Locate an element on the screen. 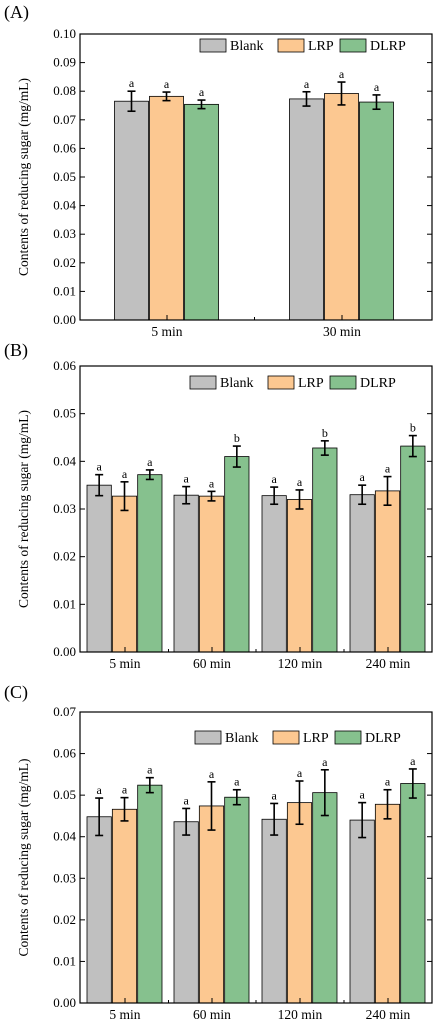 This screenshot has width=437, height=1024. panel-label: (C) is located at coordinates (16, 692).